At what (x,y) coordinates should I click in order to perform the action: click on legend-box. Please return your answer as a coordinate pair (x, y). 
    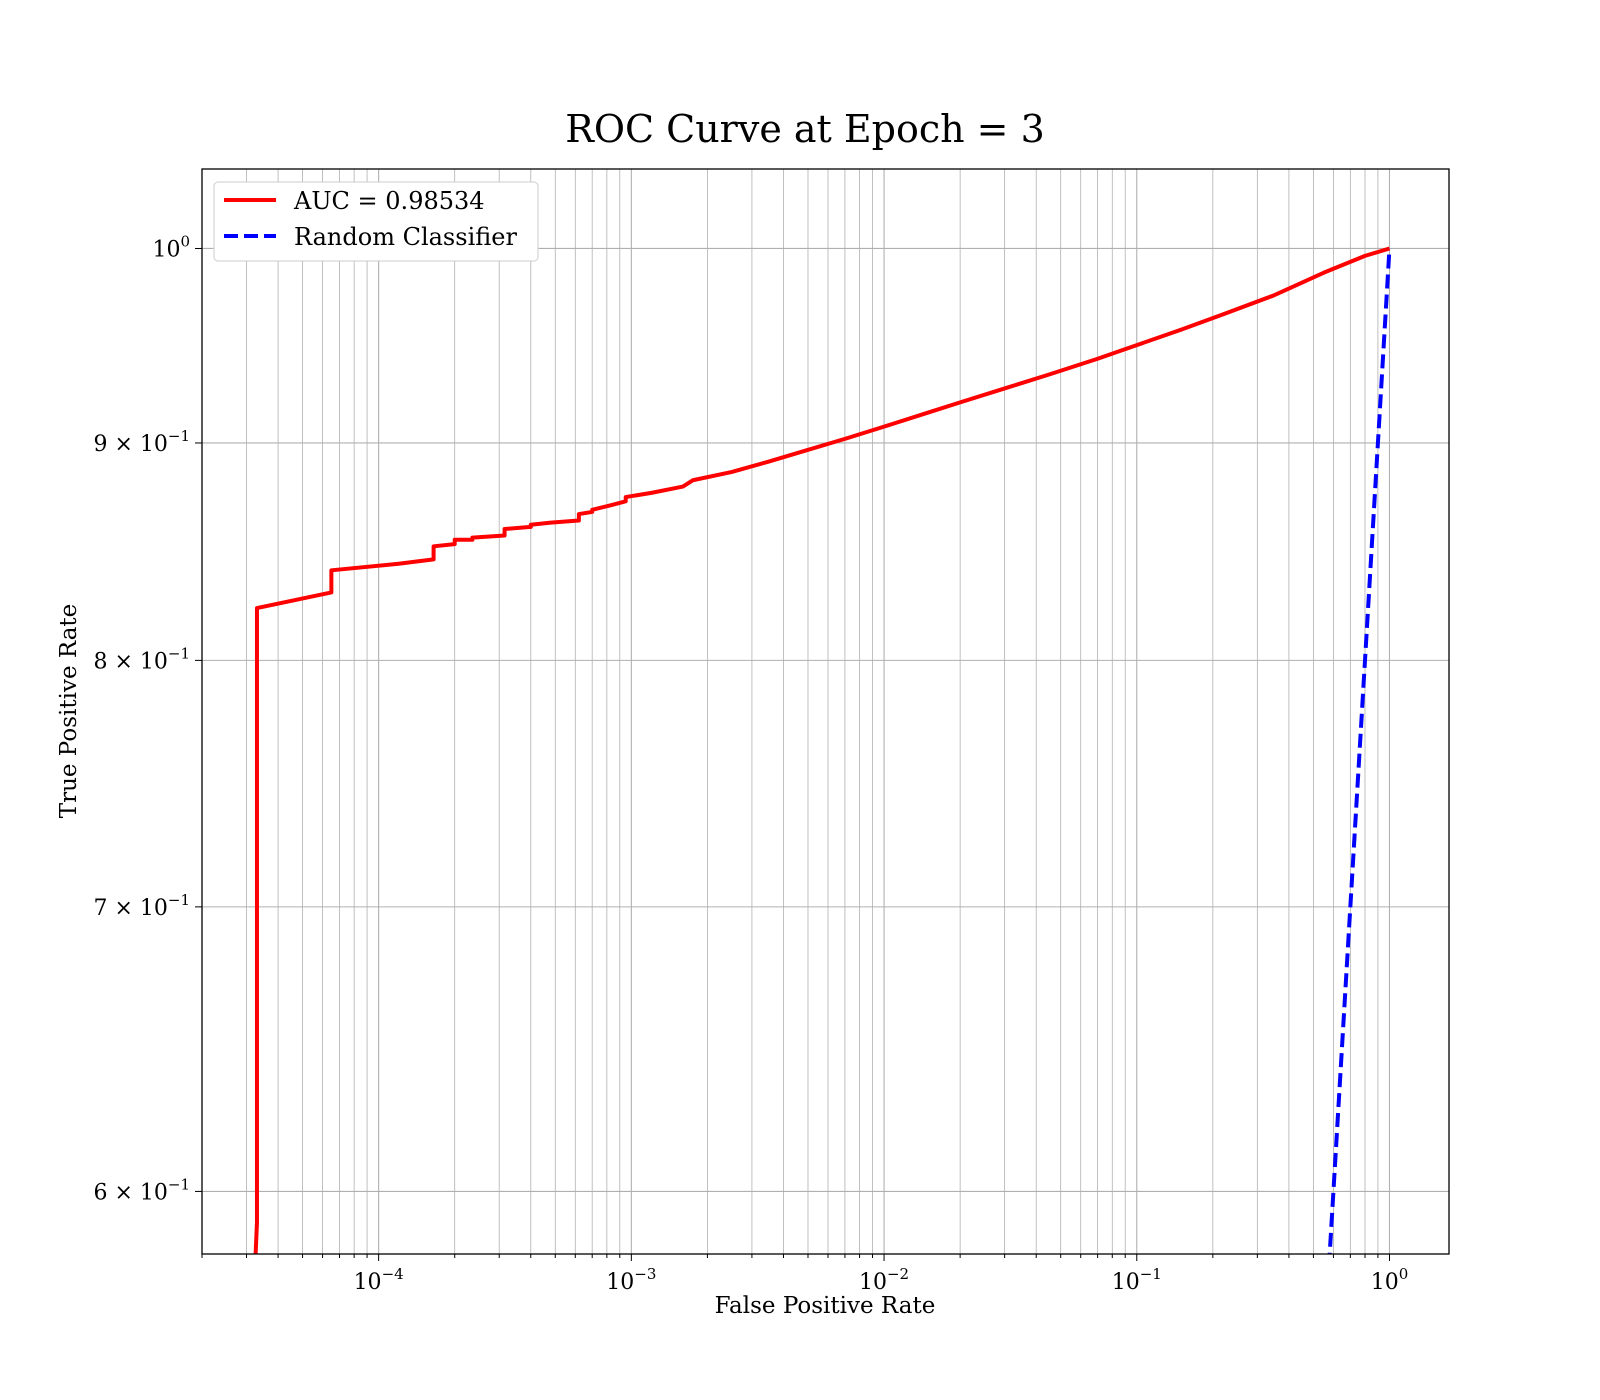
    Looking at the image, I should click on (376, 221).